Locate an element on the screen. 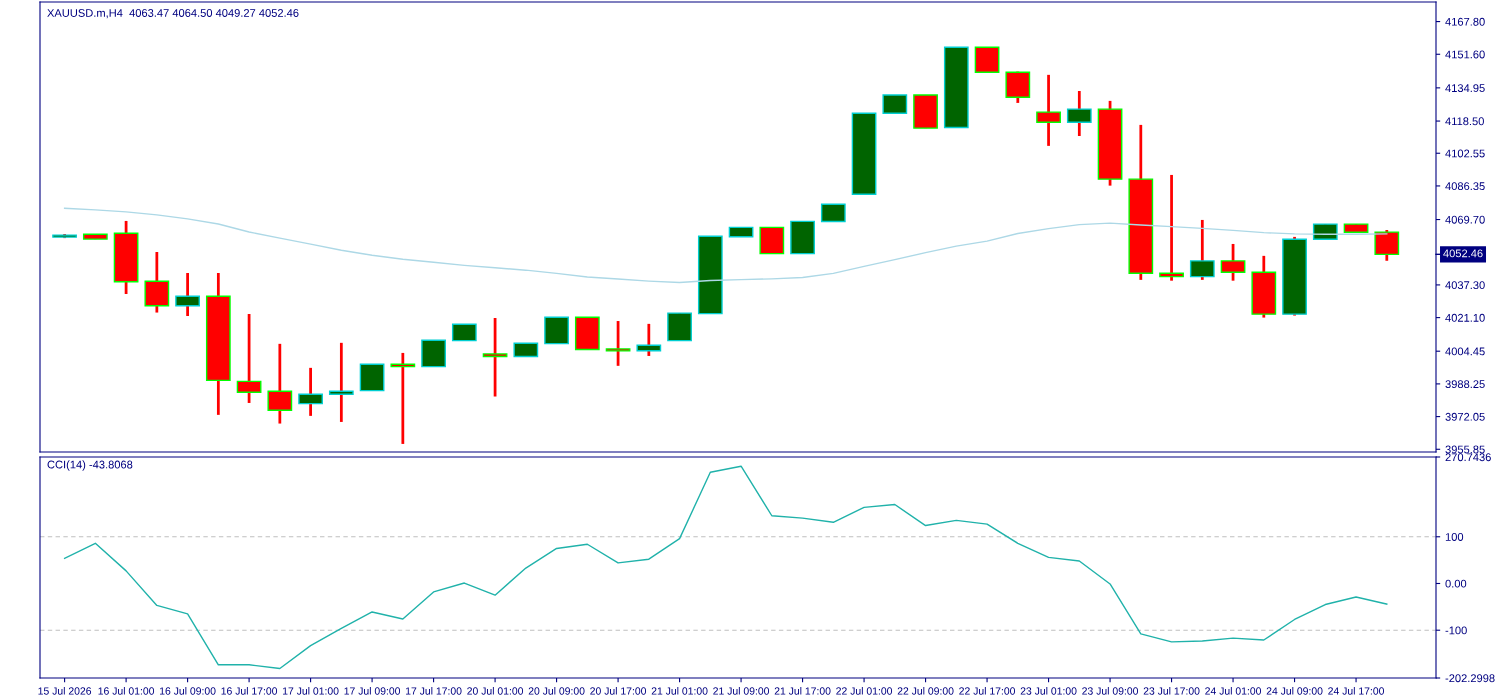 The height and width of the screenshot is (700, 1500). x-tick-label: 22 Jul 01:00 is located at coordinates (864, 691).